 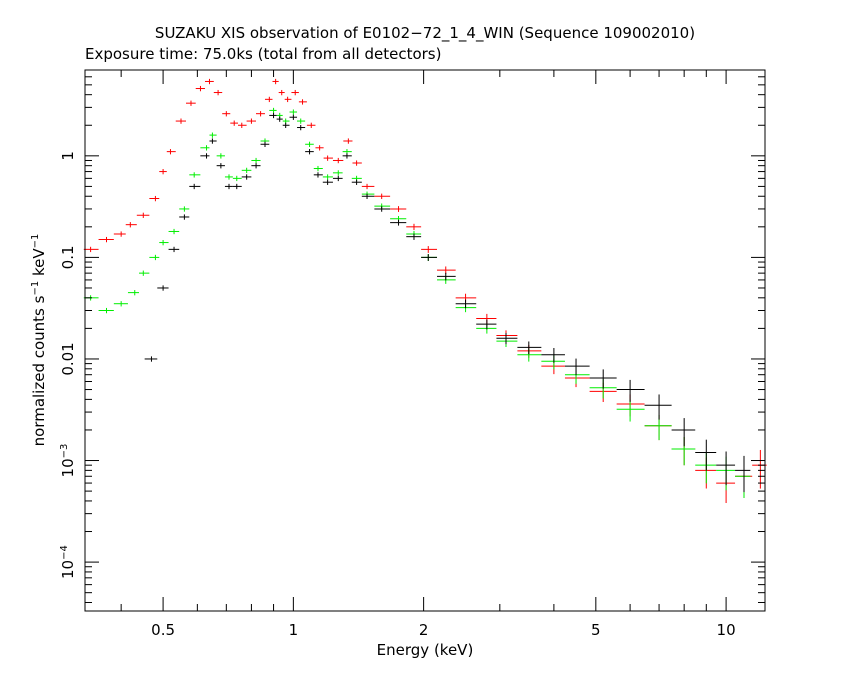 What do you see at coordinates (35, 241) in the screenshot?
I see `y-axis-label-sup2: −1` at bounding box center [35, 241].